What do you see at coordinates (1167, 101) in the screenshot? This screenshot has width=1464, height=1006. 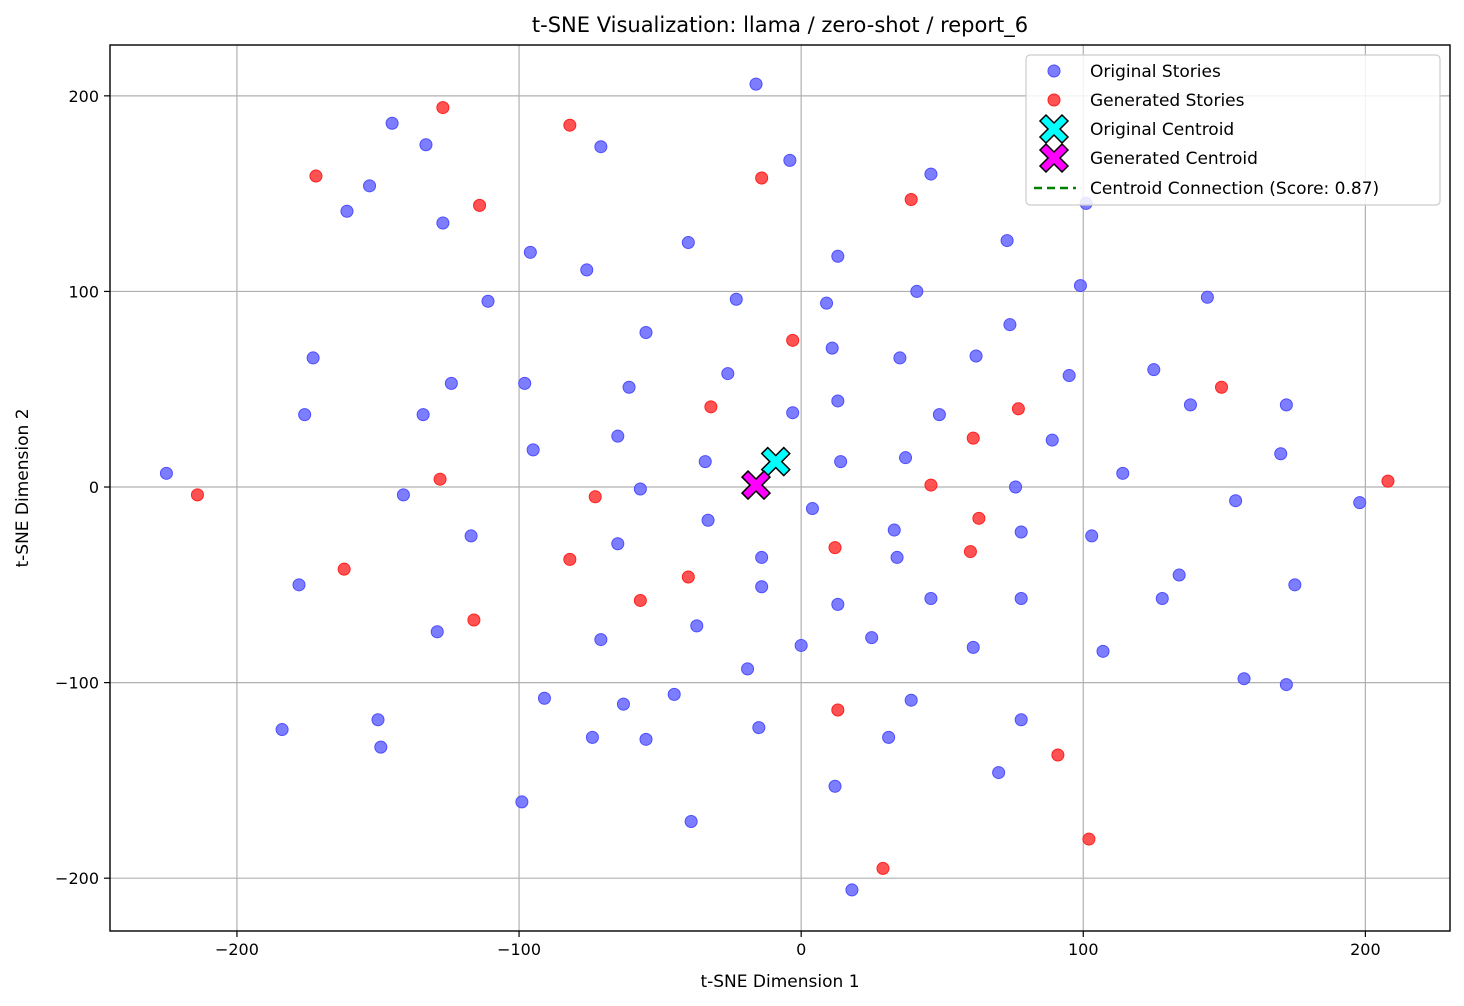 I see `legend-label-generated-stories: Generated Stories` at bounding box center [1167, 101].